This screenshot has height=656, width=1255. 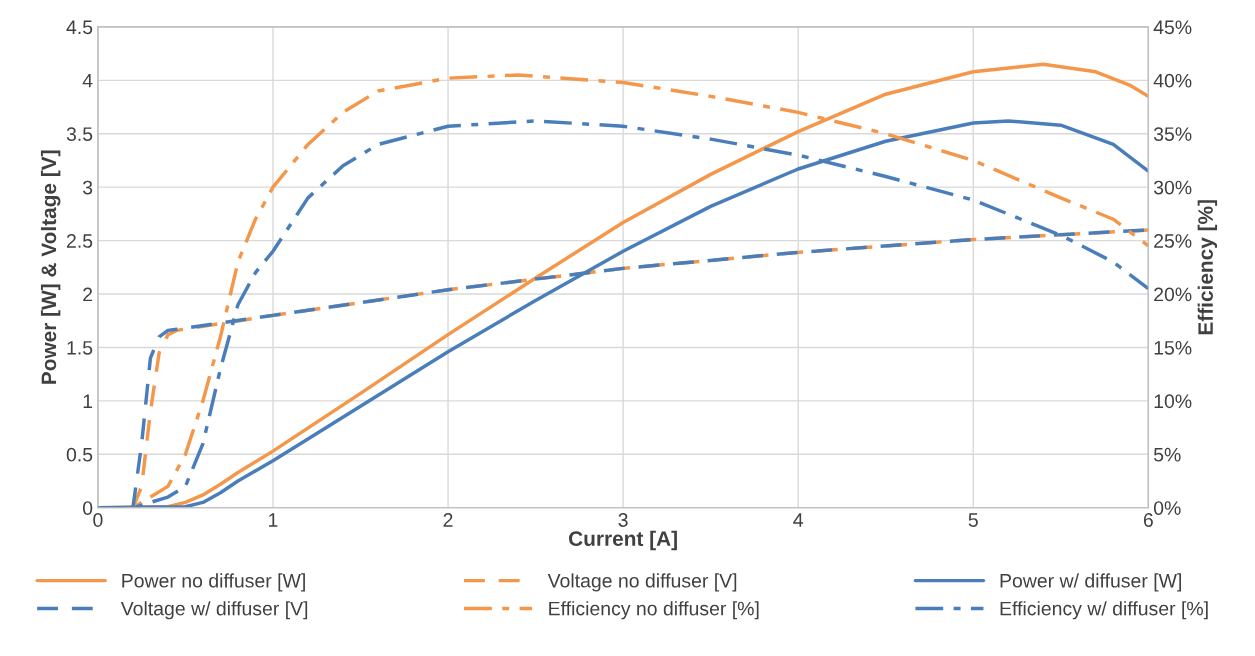 I want to click on y-tick-label: 0, so click(x=87, y=508).